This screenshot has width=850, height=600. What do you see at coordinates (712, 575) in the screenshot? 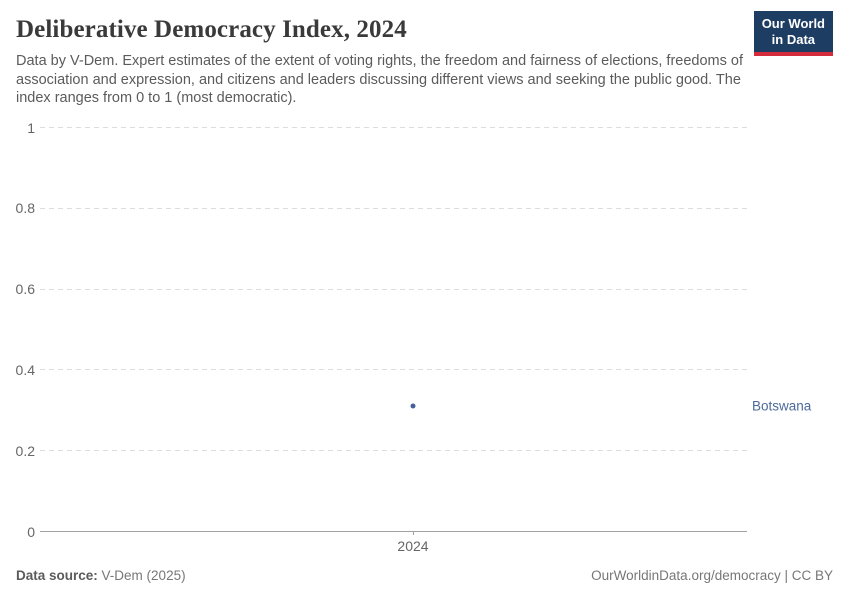
I see `credit-note: OurWorldinData.org/democracy | CC BY` at bounding box center [712, 575].